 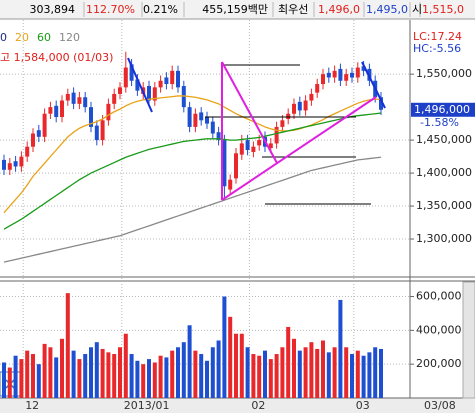 What do you see at coordinates (44, 37) in the screenshot?
I see `ma-legend: 60` at bounding box center [44, 37].